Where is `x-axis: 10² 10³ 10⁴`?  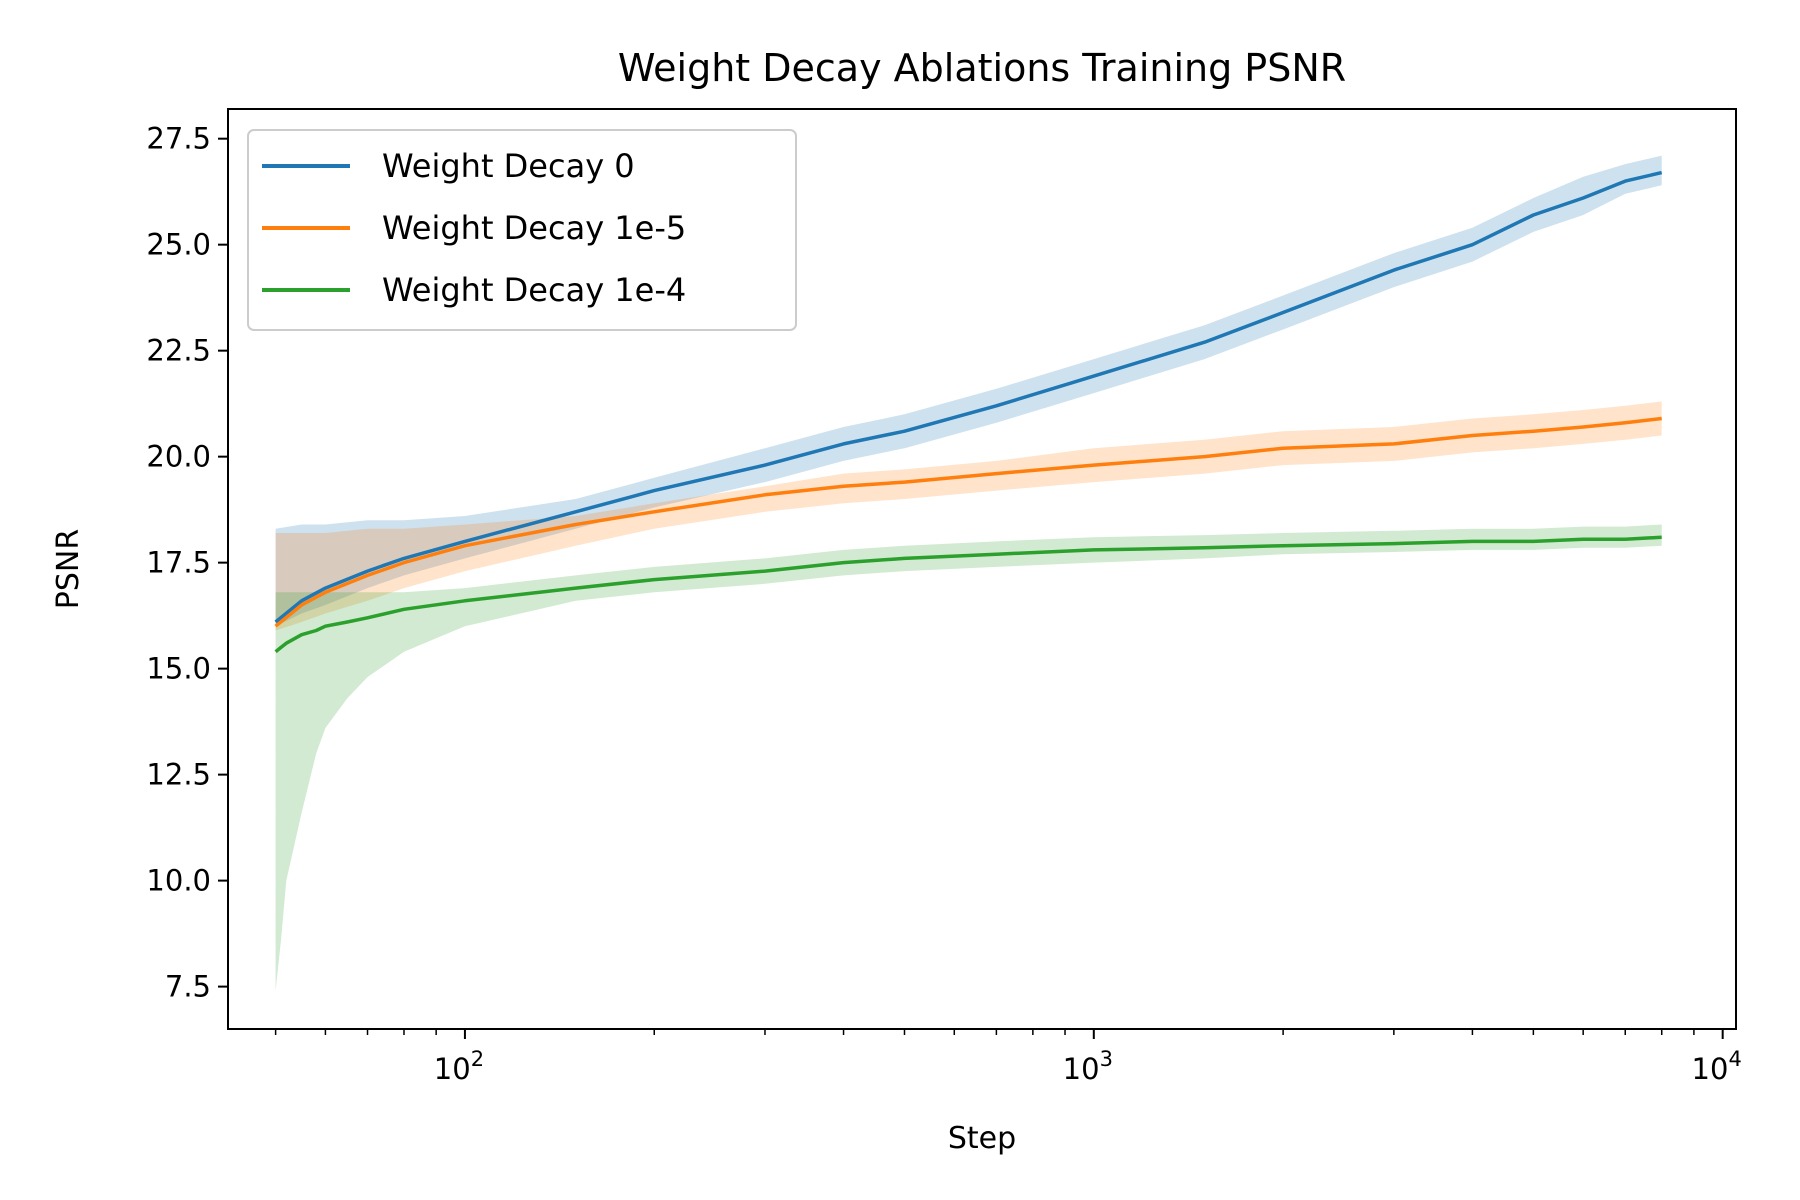 x-axis: 10² 10³ 10⁴ is located at coordinates (1008, 1057).